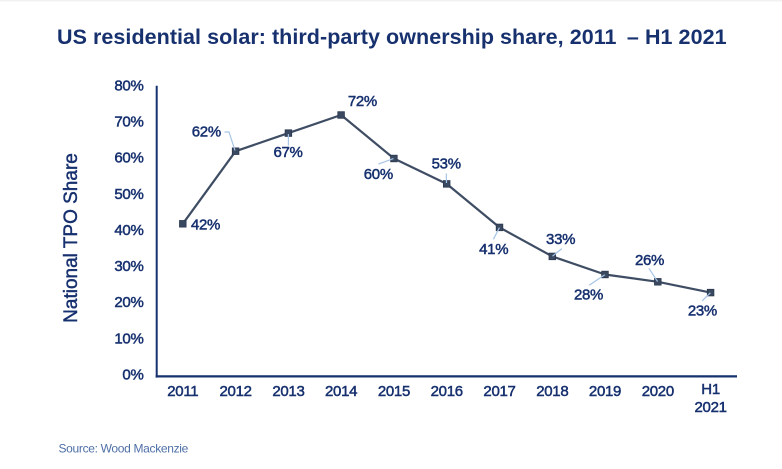 The image size is (782, 469). What do you see at coordinates (605, 391) in the screenshot?
I see `svg-text: 2019` at bounding box center [605, 391].